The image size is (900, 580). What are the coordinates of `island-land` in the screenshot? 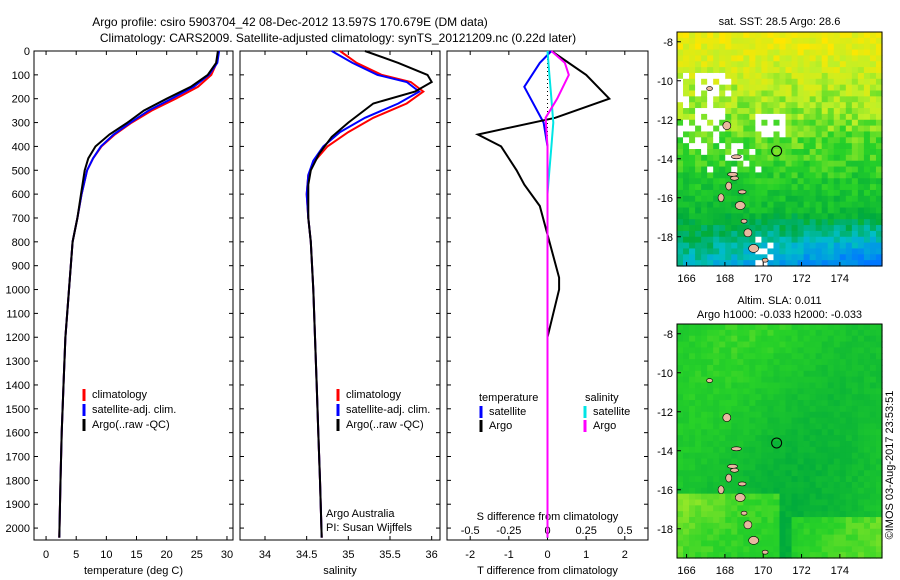 It's located at (742, 192).